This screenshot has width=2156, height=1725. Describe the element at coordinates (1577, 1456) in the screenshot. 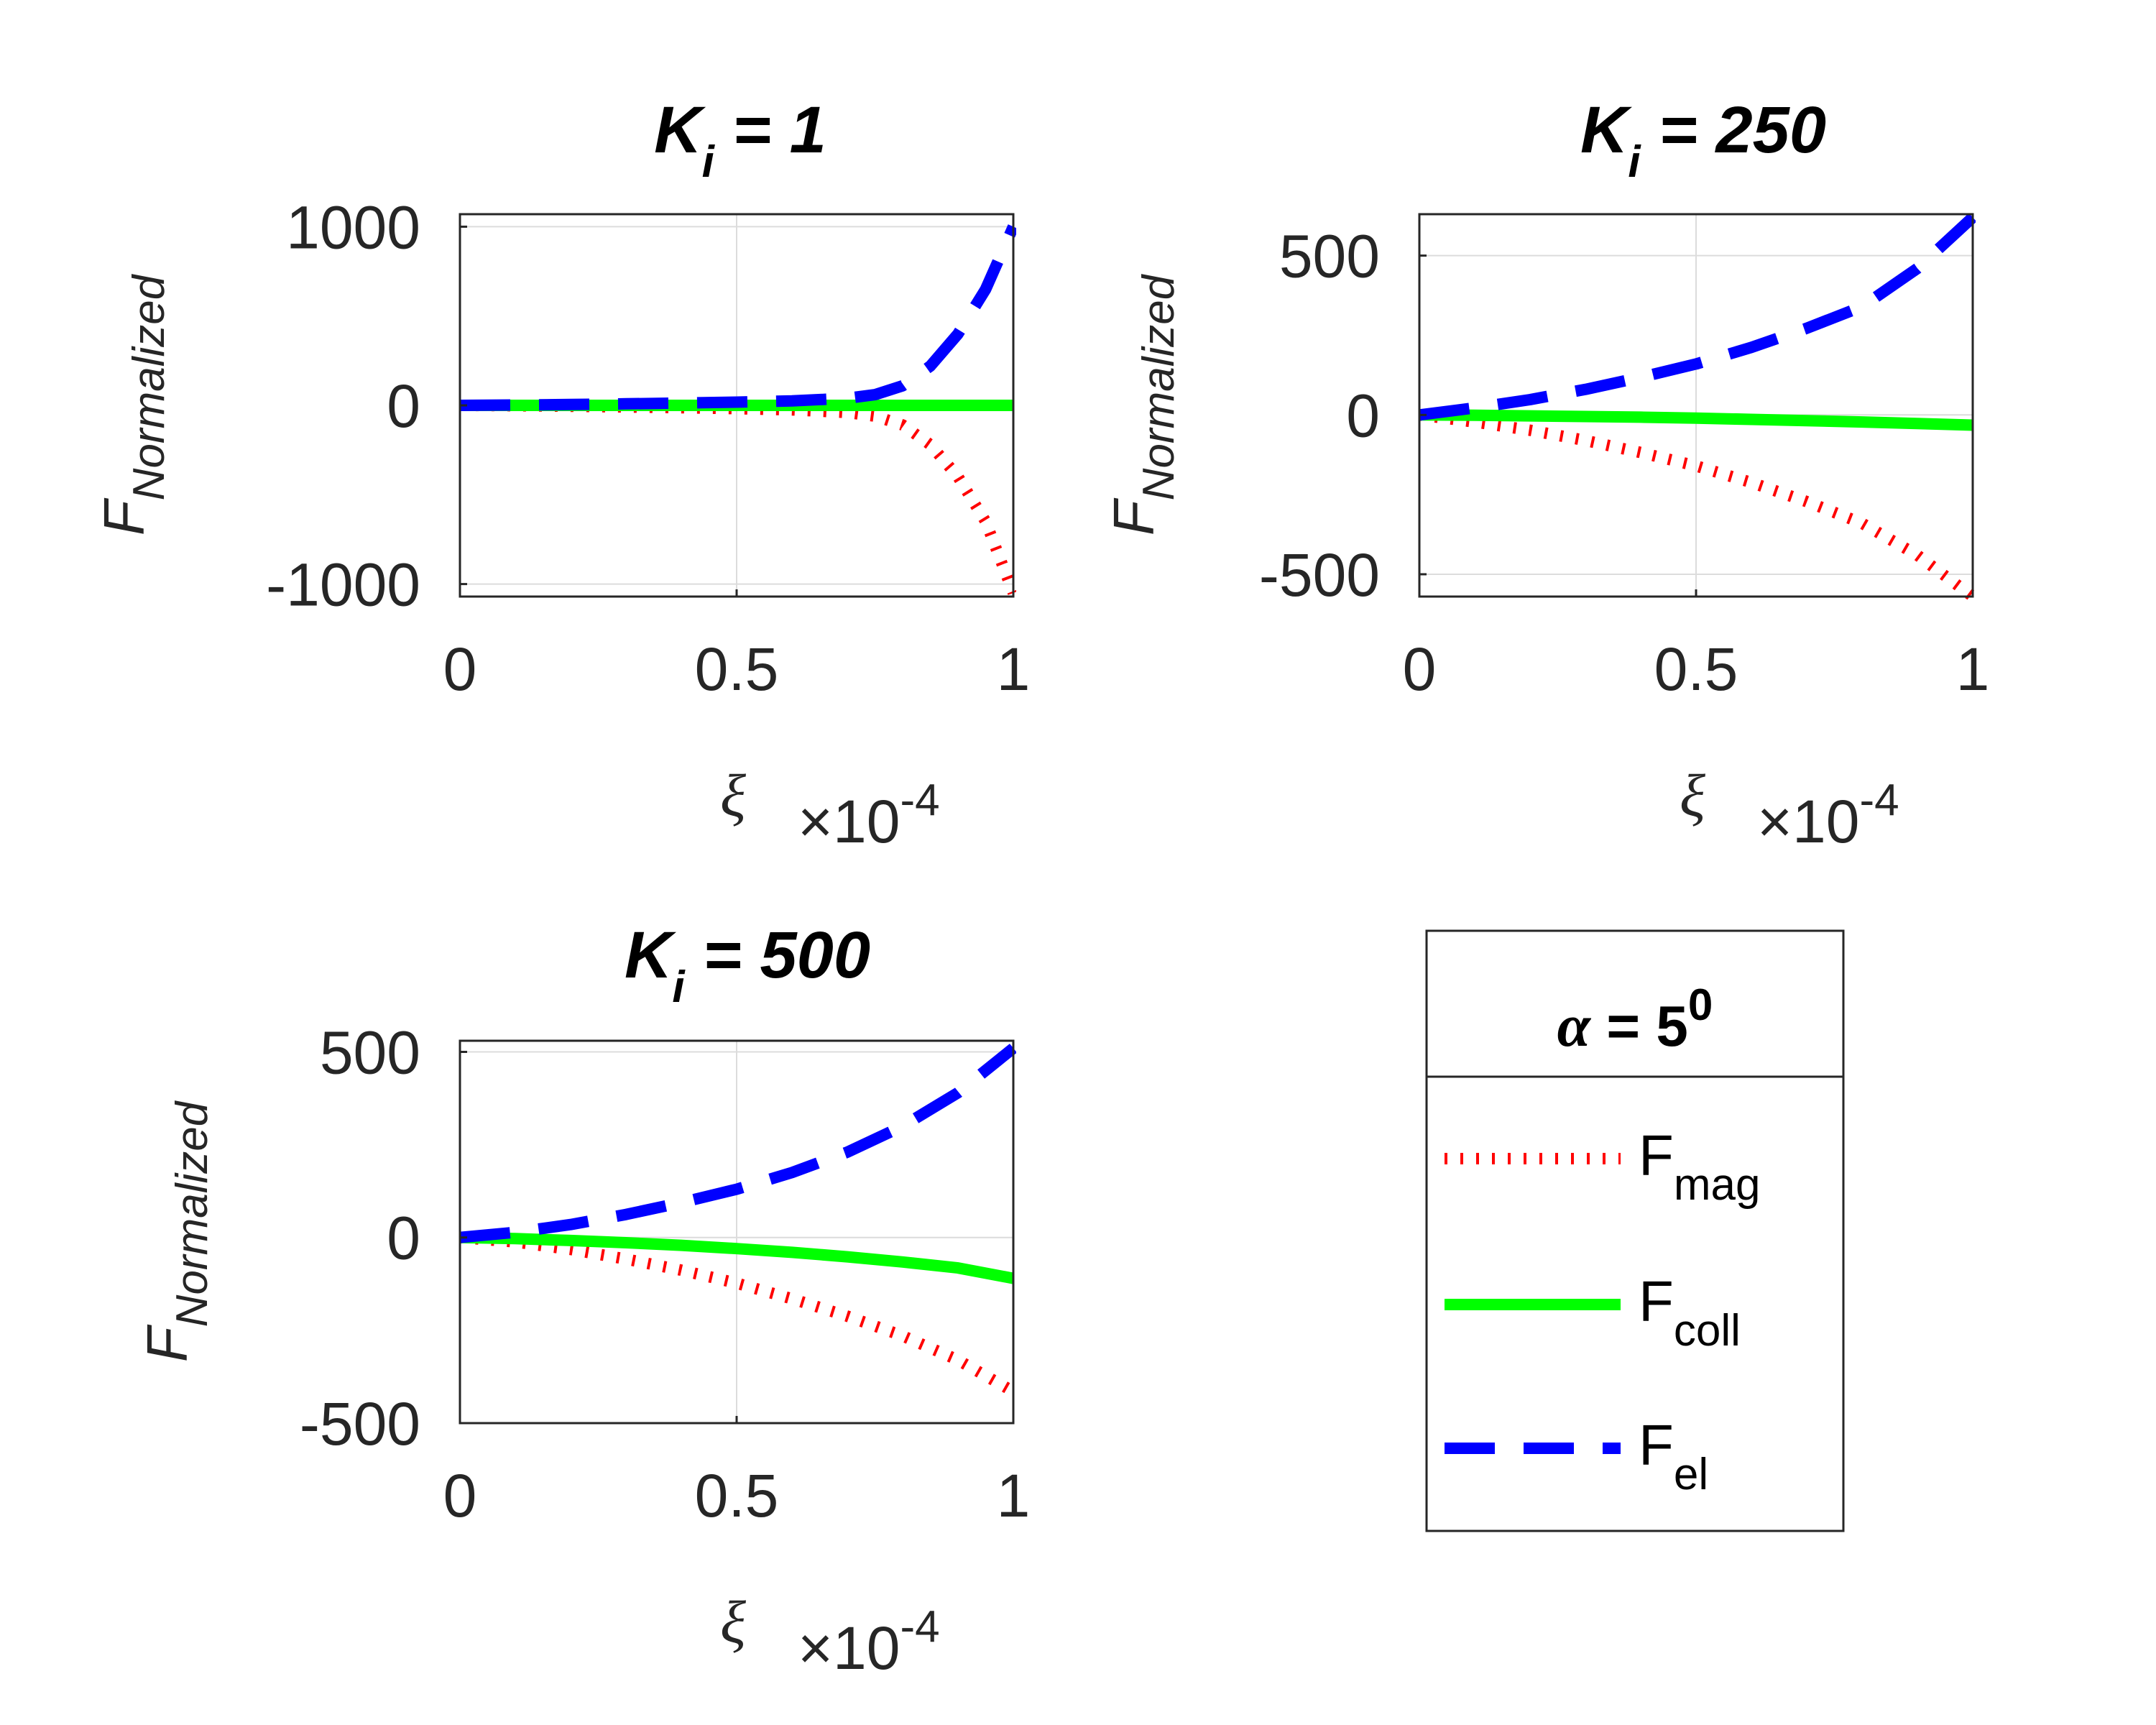

I see `legend-entry-f-el: Fel` at that location.